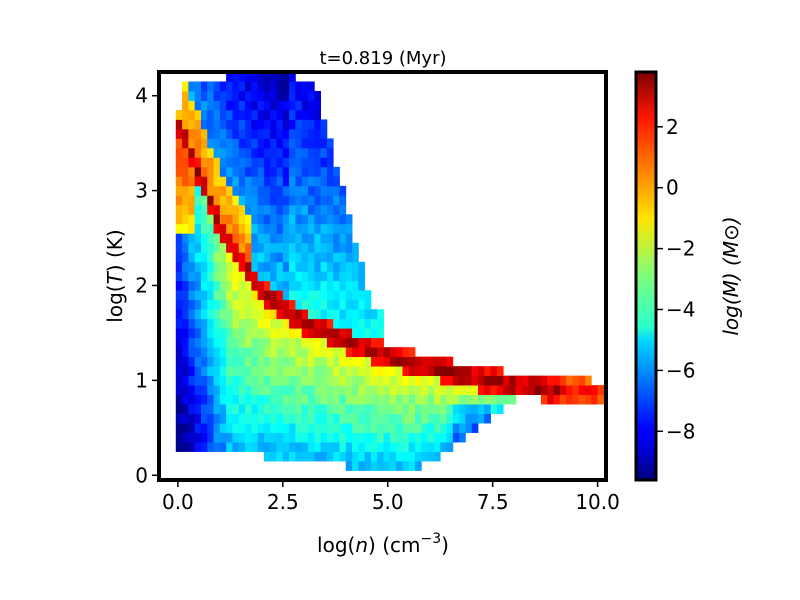  I want to click on colorbar-tick-label: −4, so click(680, 309).